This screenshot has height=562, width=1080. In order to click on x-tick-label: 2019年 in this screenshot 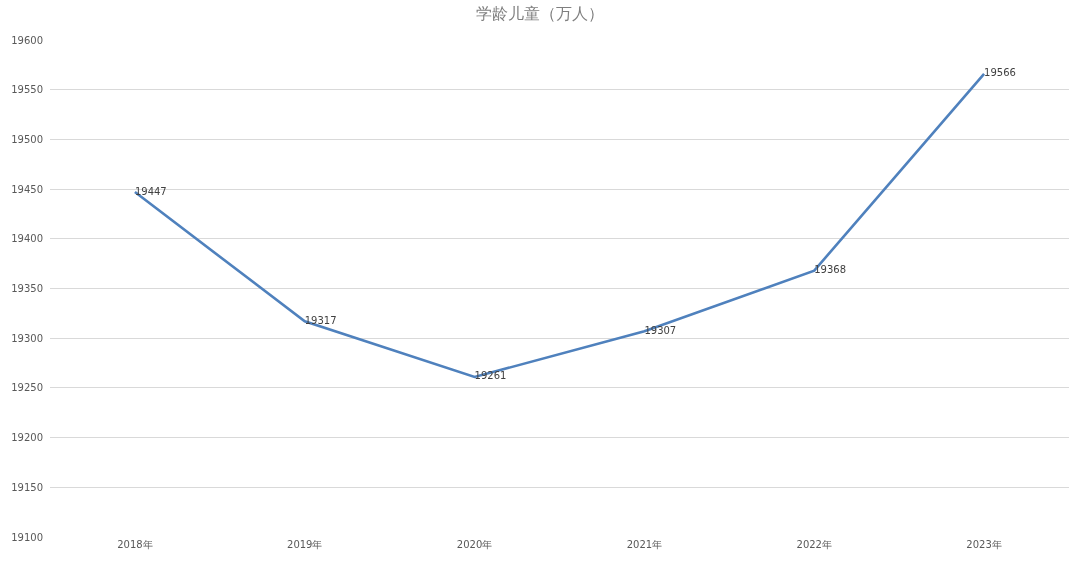, I will do `click(305, 544)`.